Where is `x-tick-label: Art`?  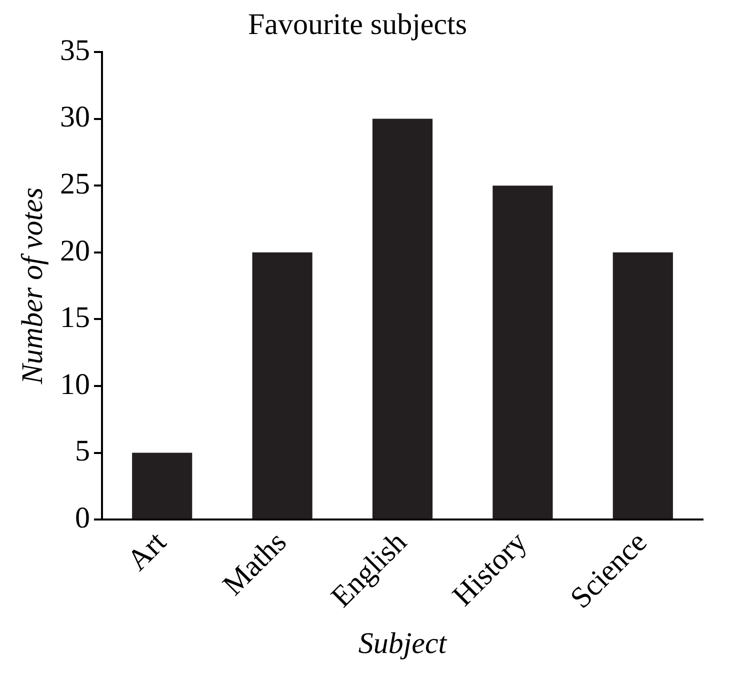
x-tick-label: Art is located at coordinates (147, 551).